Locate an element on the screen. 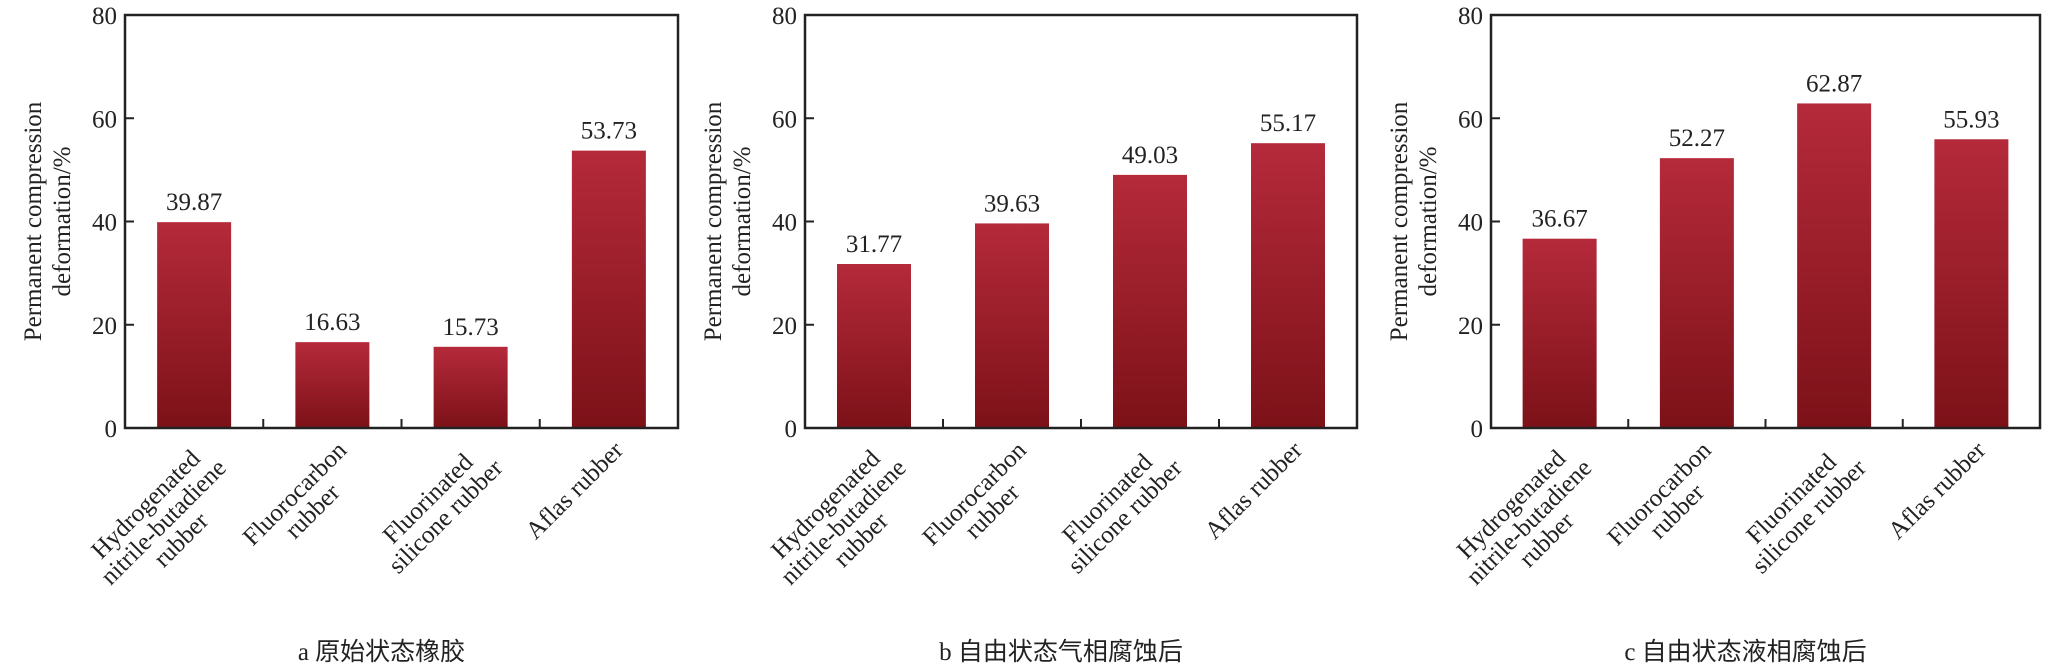 This screenshot has width=2046, height=670. data-label: 39.87 is located at coordinates (194, 202).